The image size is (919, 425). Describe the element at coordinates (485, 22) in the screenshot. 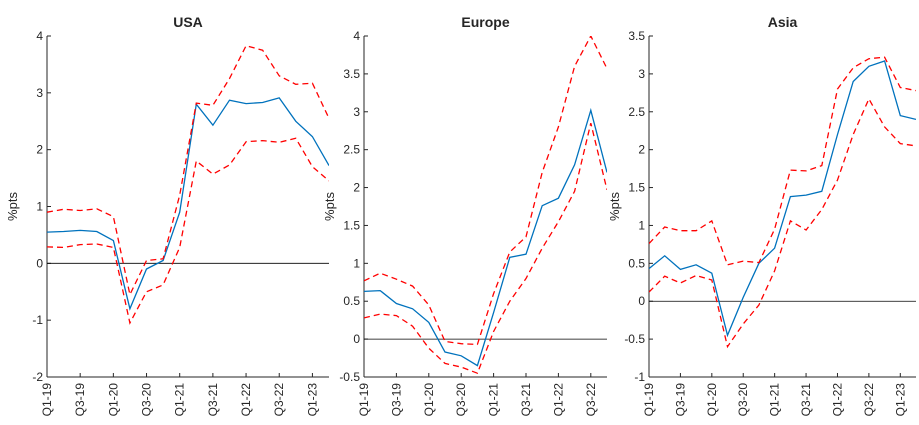

I see `chart-title: Europe` at that location.